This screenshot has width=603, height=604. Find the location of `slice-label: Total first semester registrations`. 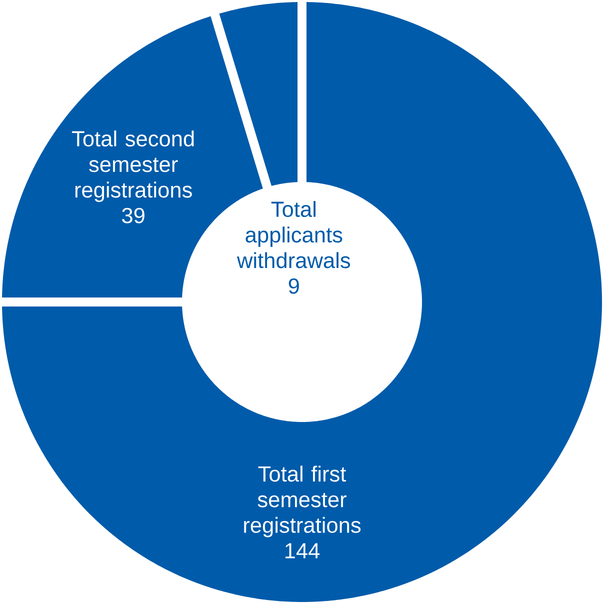

slice-label: Total first semester registrations is located at coordinates (302, 502).